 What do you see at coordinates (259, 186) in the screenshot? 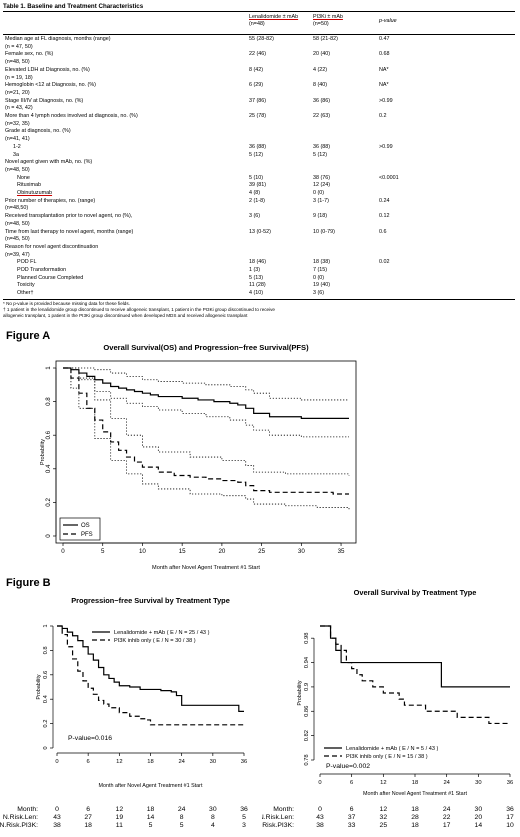
I see `table-row: Rituximab 39 (81) 12 (24)` at bounding box center [259, 186].